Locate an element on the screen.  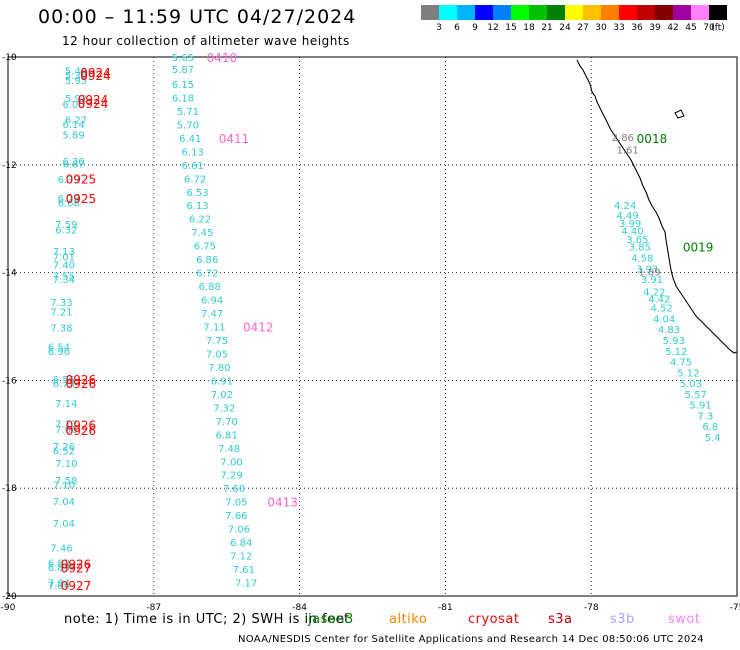
coastline is located at coordinates (657, 206).